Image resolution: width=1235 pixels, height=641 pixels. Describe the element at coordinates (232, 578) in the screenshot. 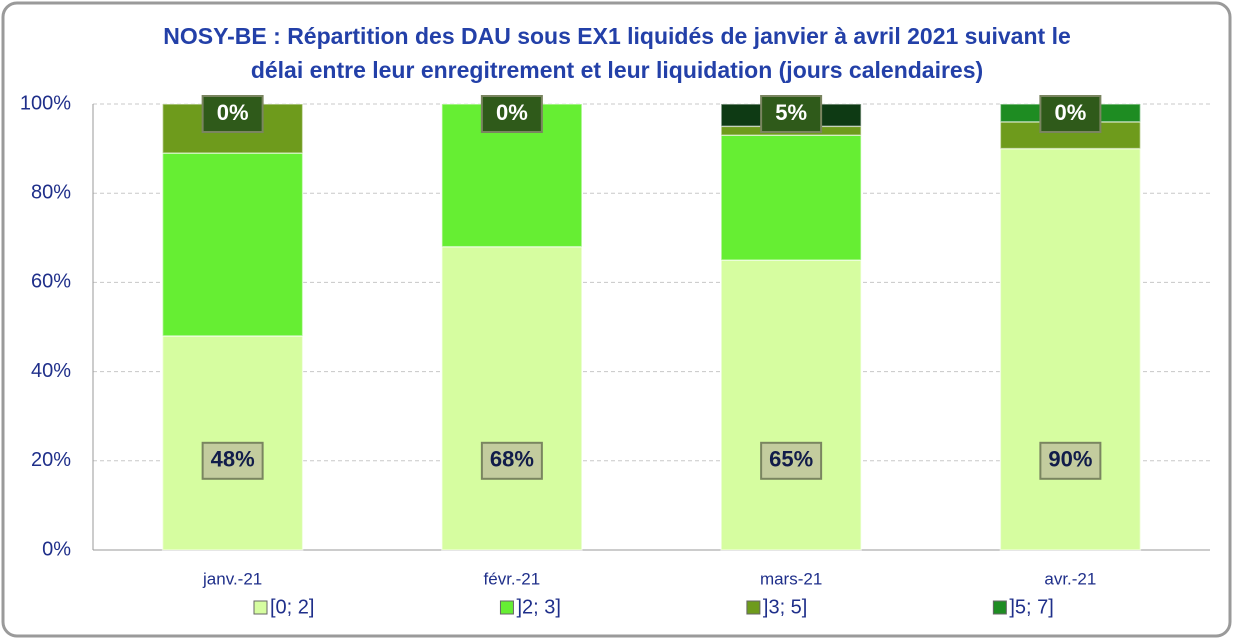

I see `x-tick-label: janv.-21` at that location.